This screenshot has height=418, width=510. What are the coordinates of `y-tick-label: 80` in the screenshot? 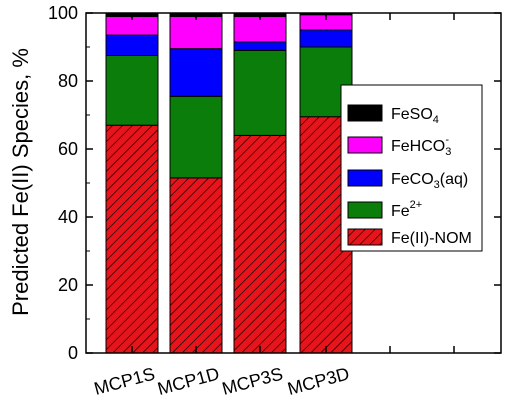 It's located at (68, 81).